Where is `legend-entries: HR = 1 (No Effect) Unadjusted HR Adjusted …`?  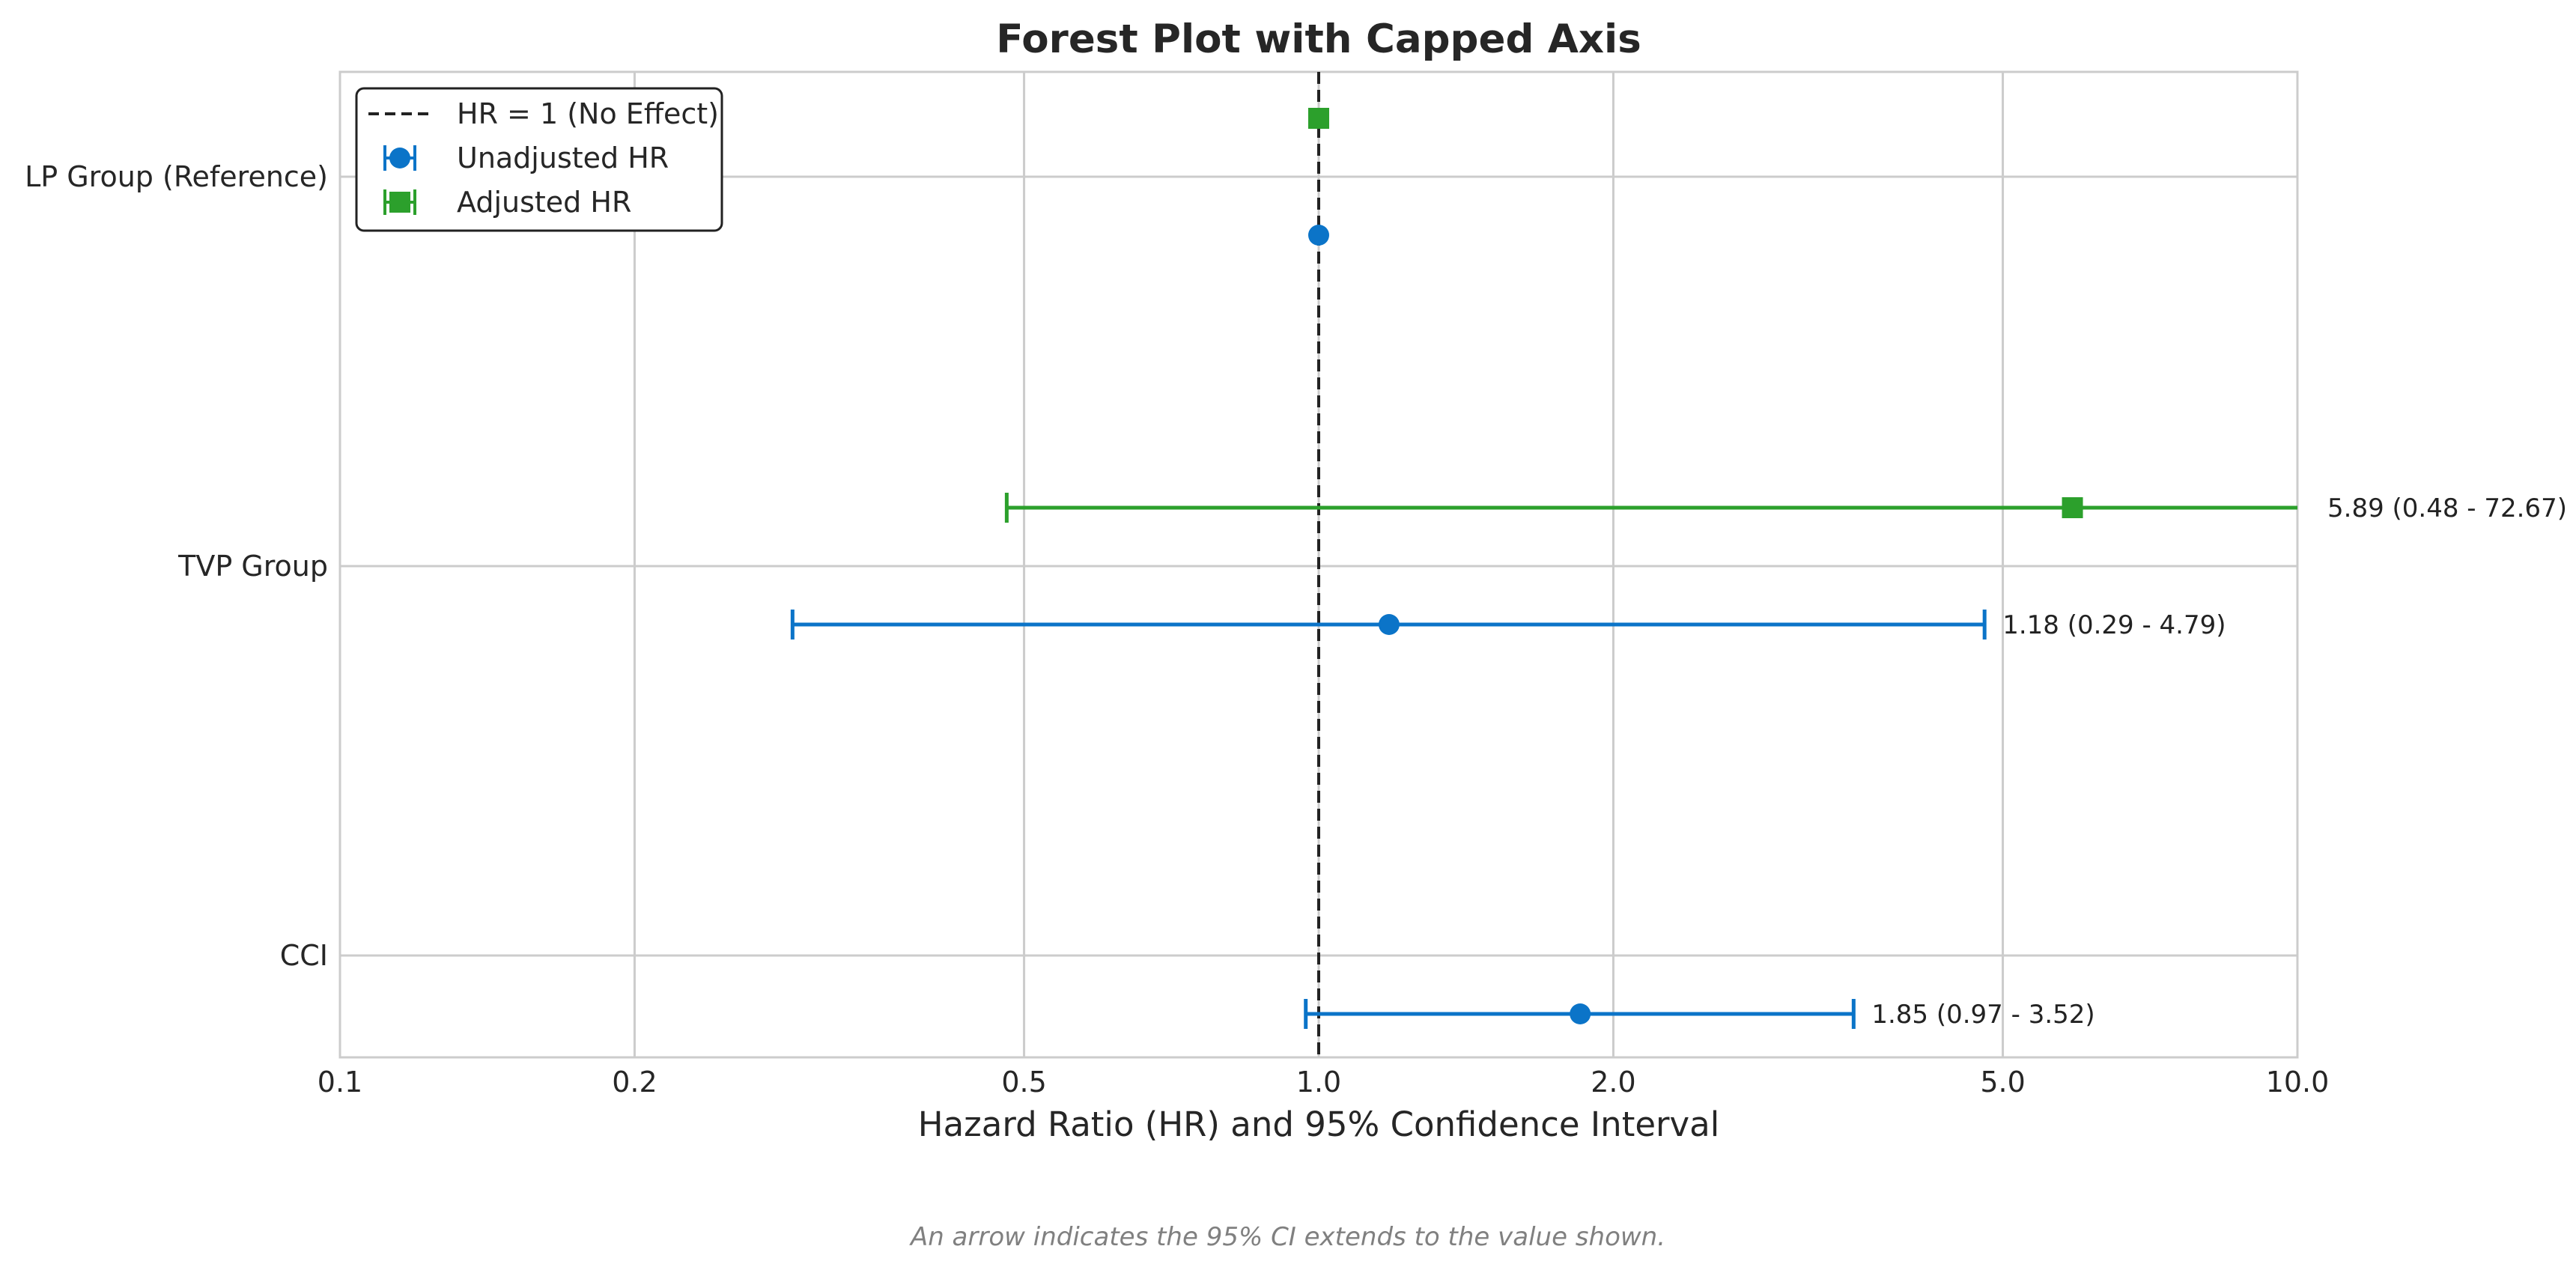
legend-entries: HR = 1 (No Effect) Unadjusted HR Adjusted … is located at coordinates (543, 158).